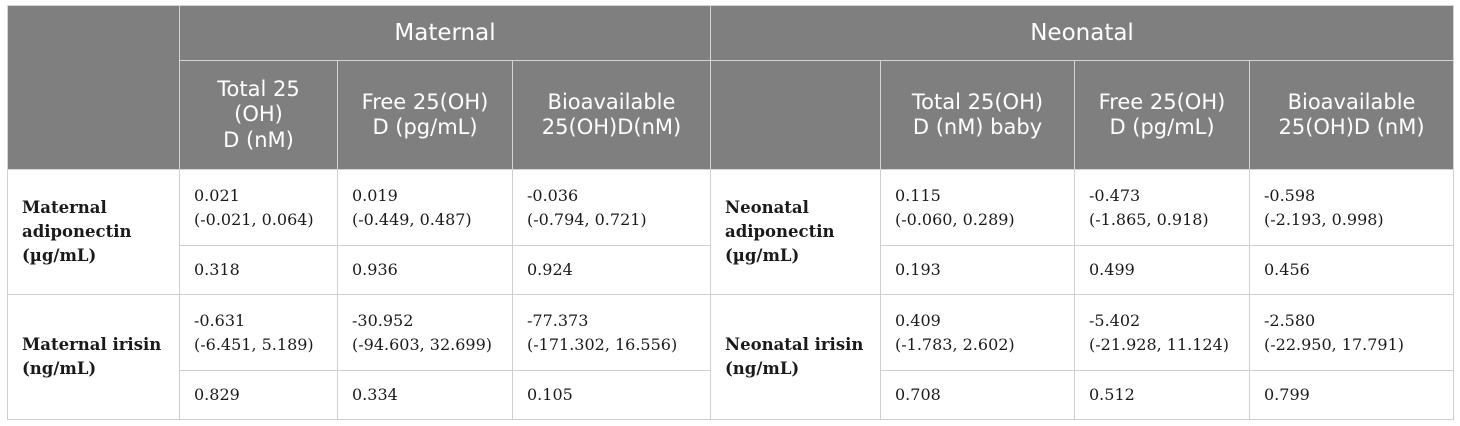  I want to click on estimate-value: -77.373, so click(558, 321).